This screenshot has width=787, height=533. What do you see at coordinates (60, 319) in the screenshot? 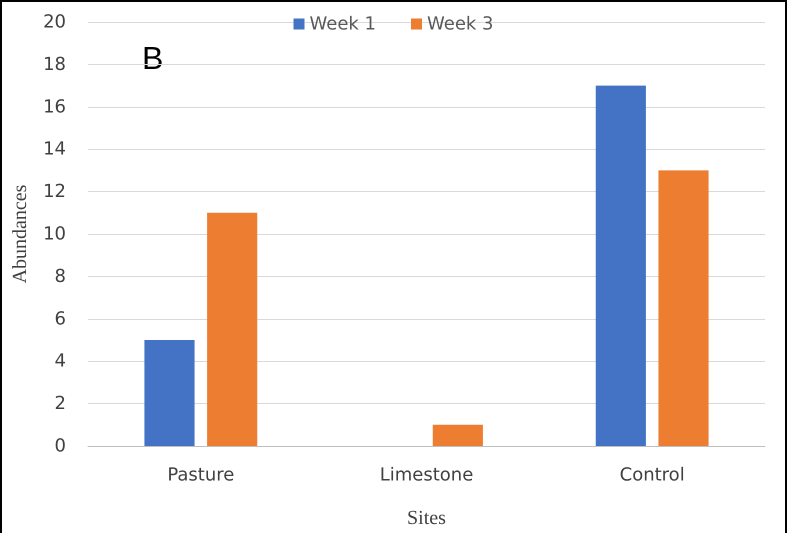
I see `y-tick-label: 6` at bounding box center [60, 319].